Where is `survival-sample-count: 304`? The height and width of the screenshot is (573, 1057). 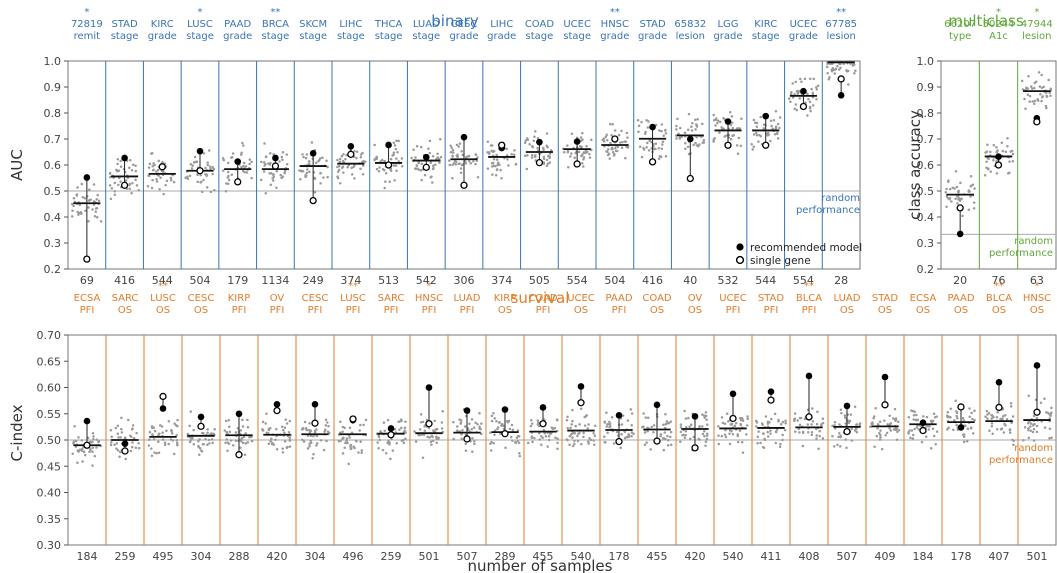 survival-sample-count: 304 is located at coordinates (315, 556).